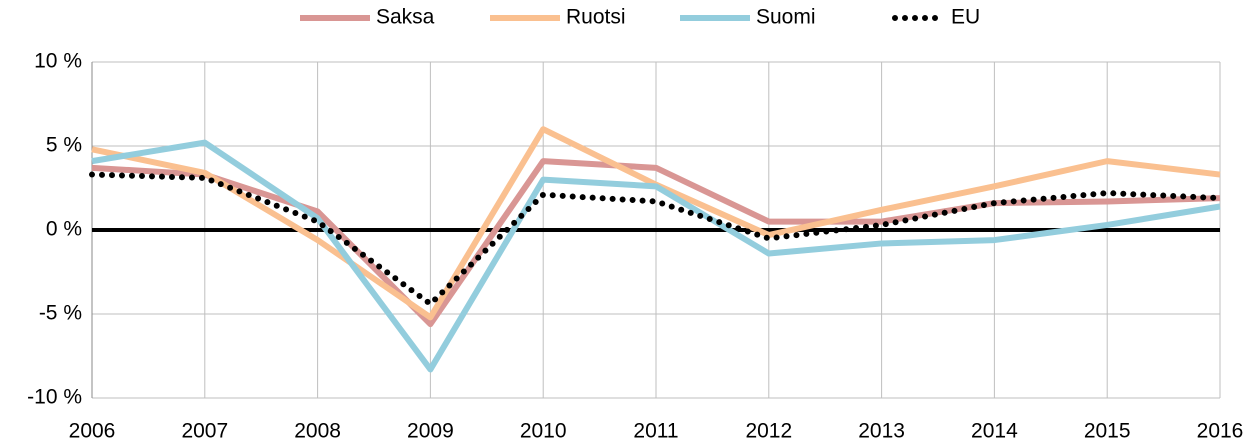 Image resolution: width=1257 pixels, height=443 pixels. I want to click on x-tick-label: 2010, so click(543, 431).